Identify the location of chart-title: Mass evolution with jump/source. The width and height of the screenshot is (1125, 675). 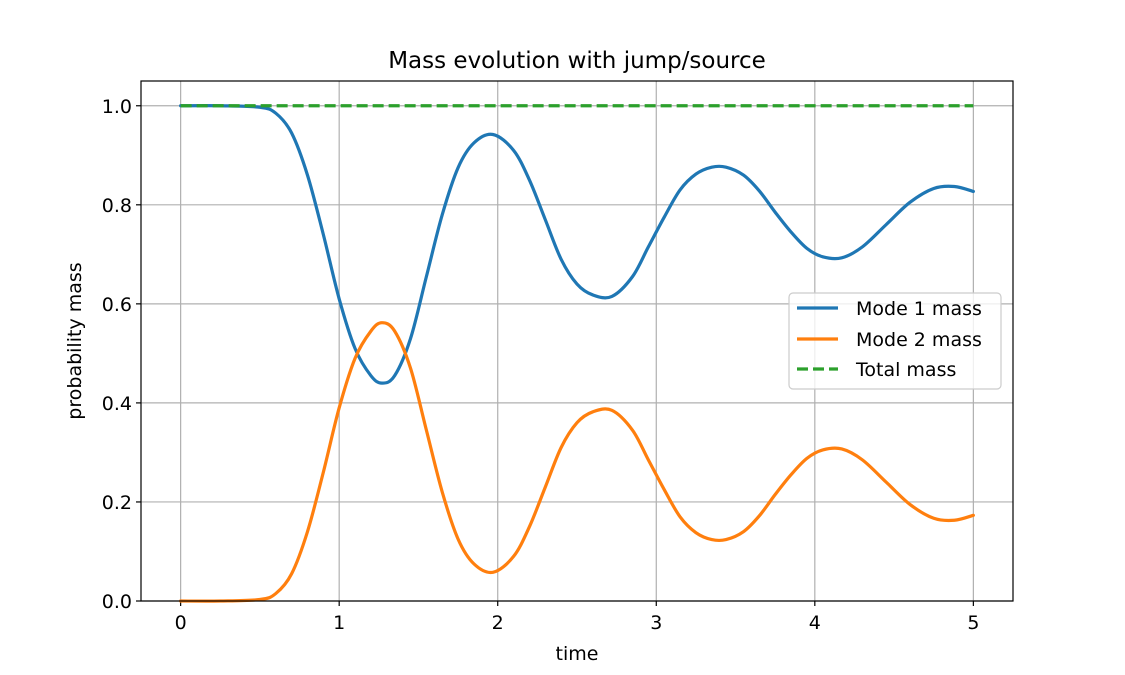
(577, 61).